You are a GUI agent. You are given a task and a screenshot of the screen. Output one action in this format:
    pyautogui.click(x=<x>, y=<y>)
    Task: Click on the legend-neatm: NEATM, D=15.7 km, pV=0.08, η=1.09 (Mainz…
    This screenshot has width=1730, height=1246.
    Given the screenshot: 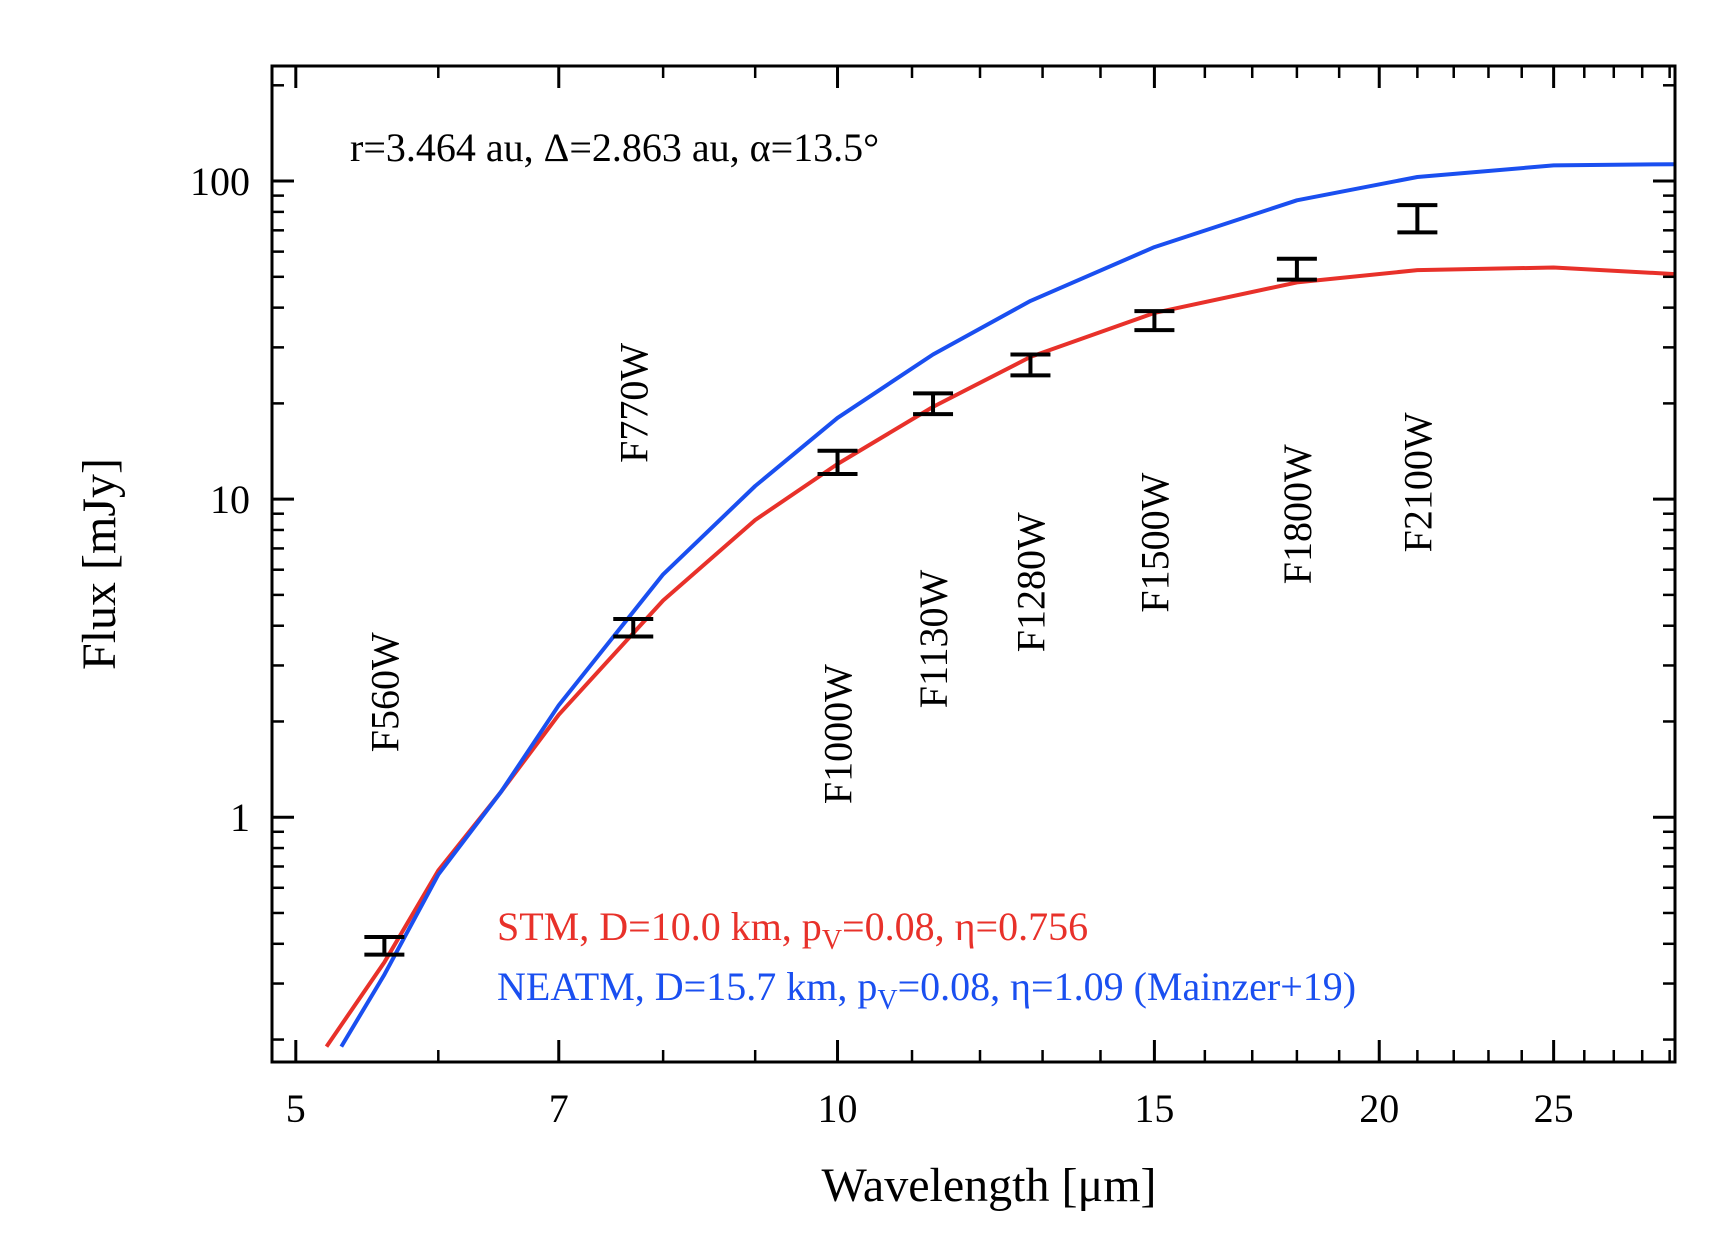 What is the action you would take?
    pyautogui.click(x=926, y=990)
    